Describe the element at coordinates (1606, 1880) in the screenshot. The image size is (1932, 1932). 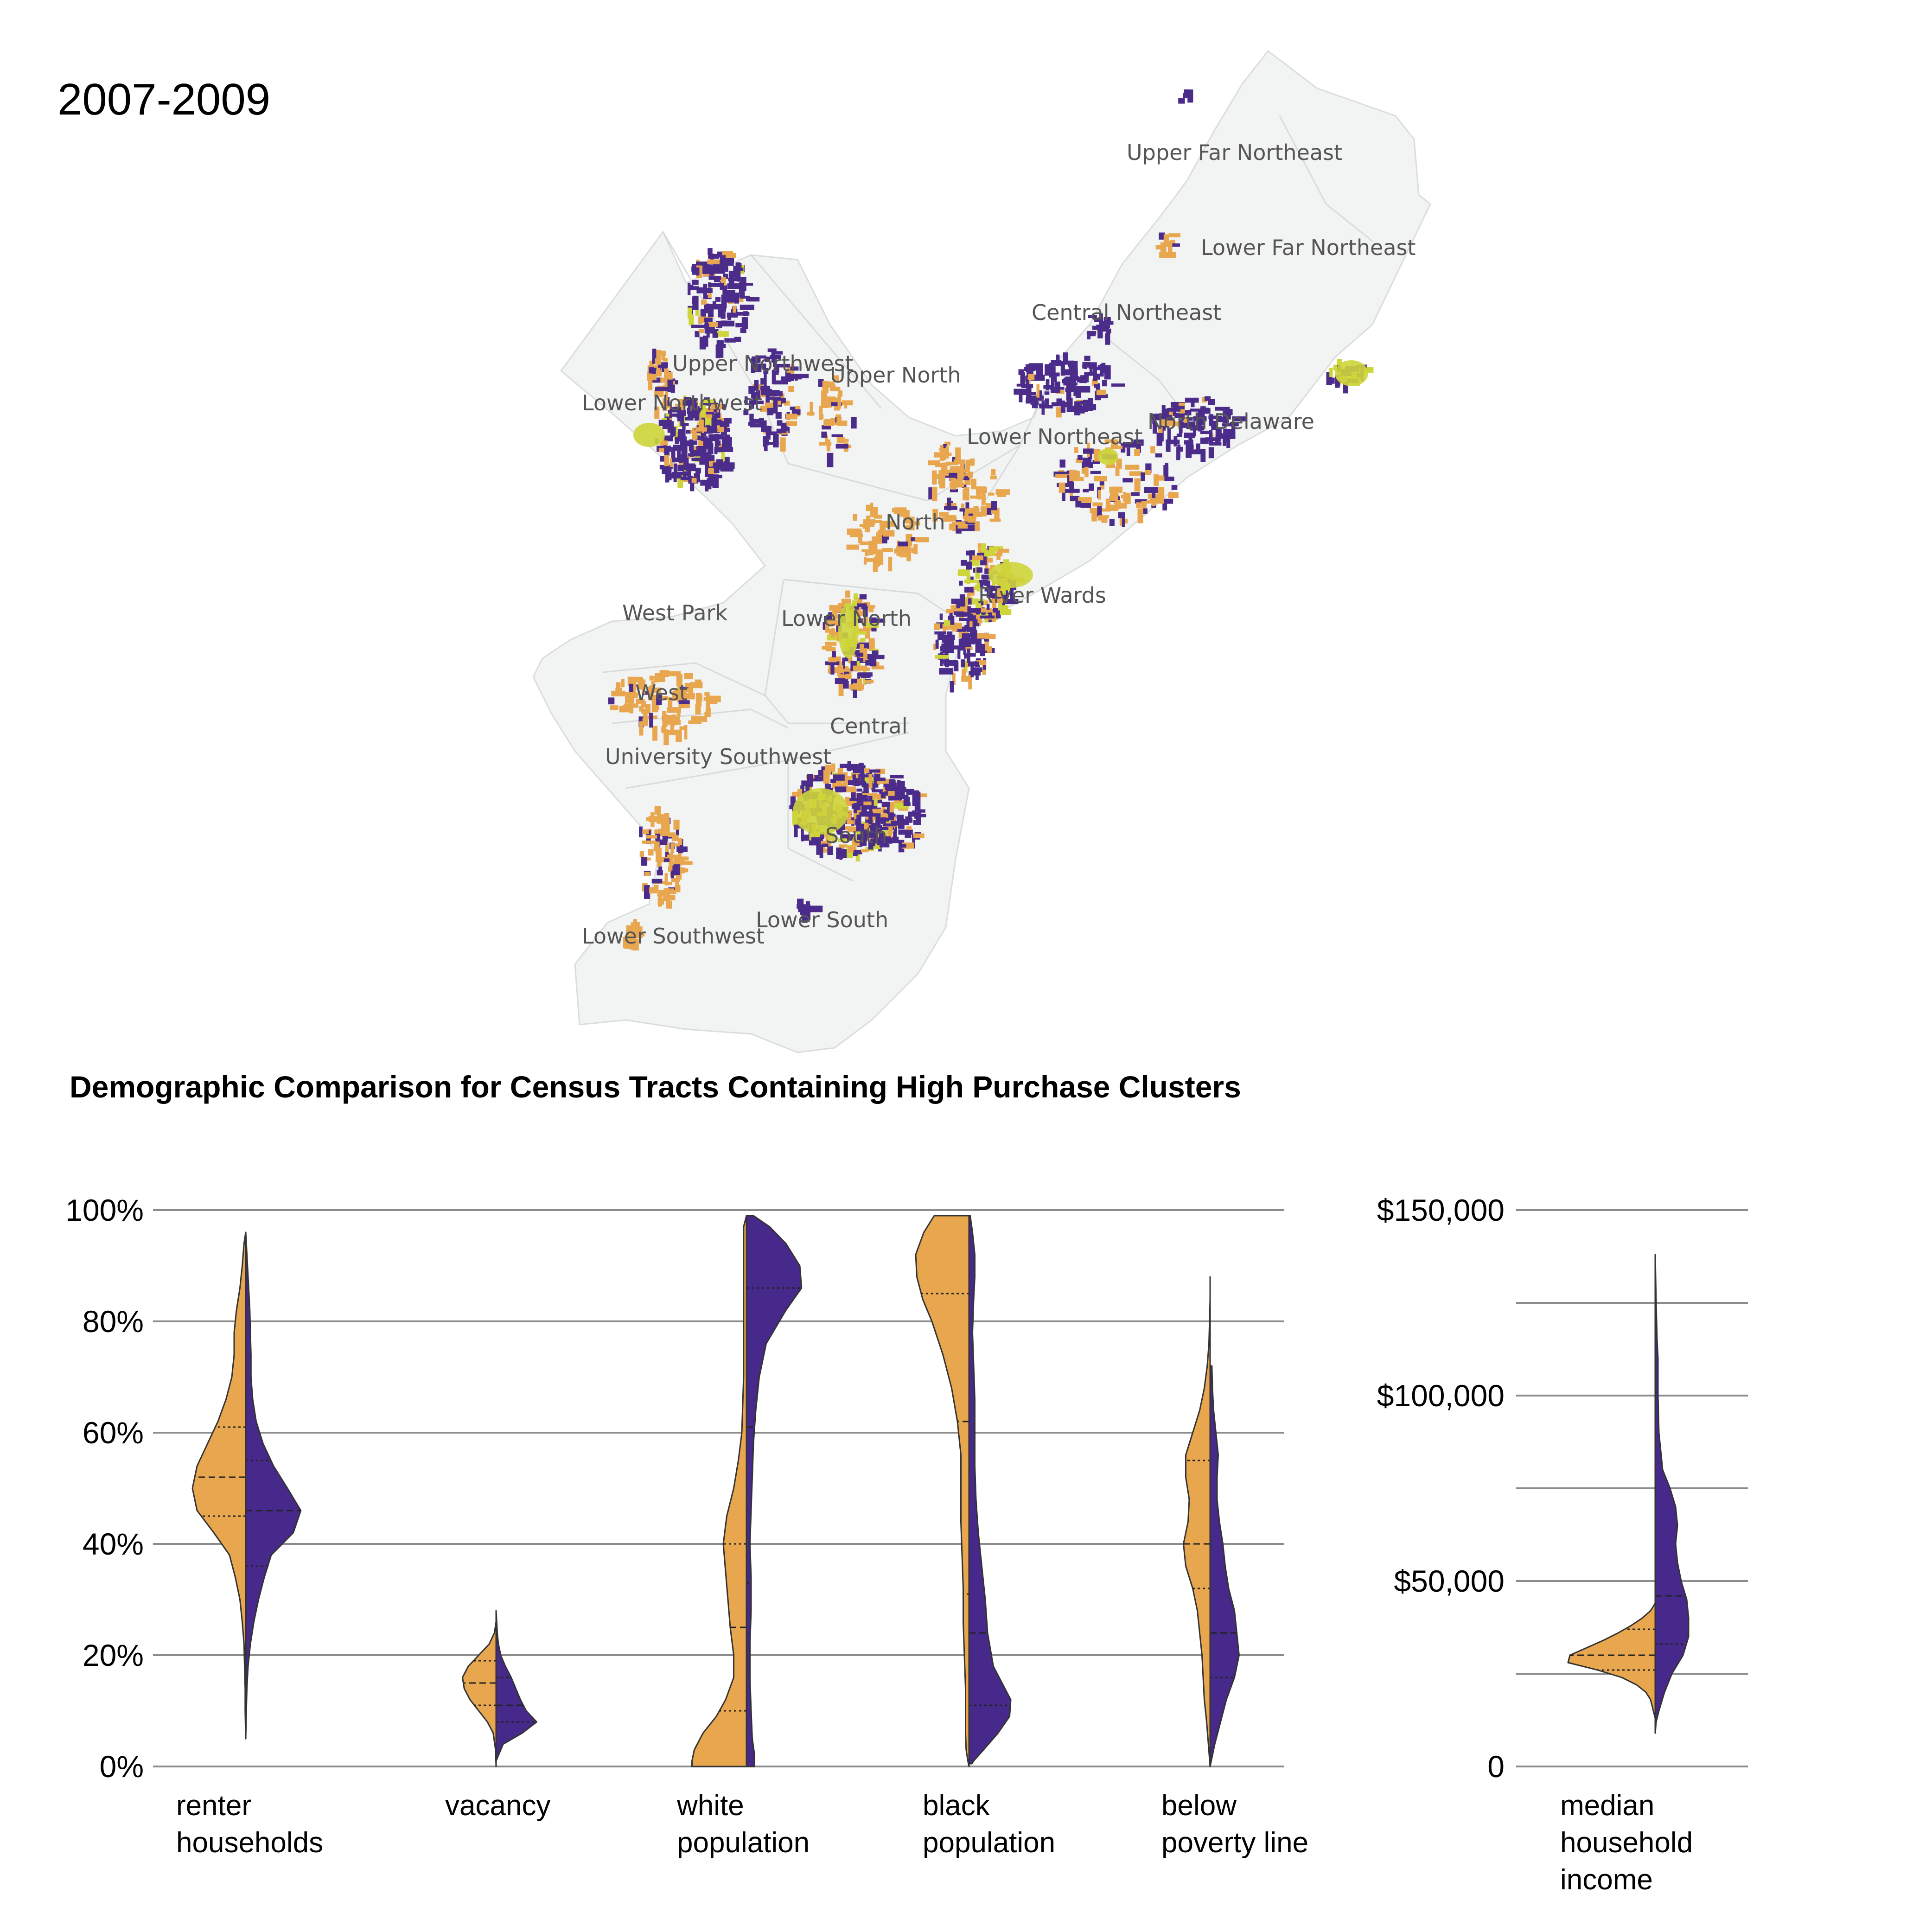
I see `x-category-label: income` at that location.